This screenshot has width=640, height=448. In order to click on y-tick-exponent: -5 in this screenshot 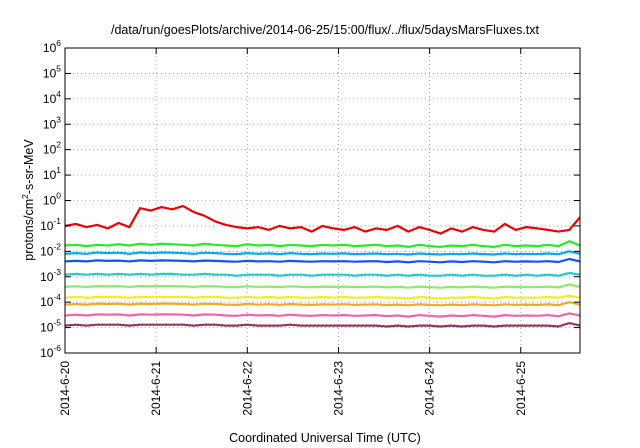, I will do `click(57, 323)`.